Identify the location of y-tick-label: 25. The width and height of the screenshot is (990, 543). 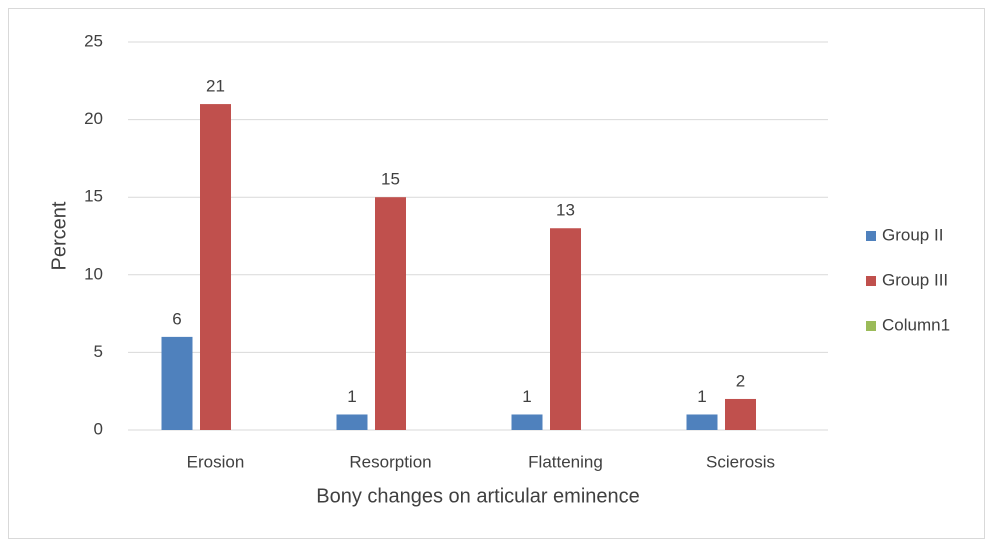
(93, 40).